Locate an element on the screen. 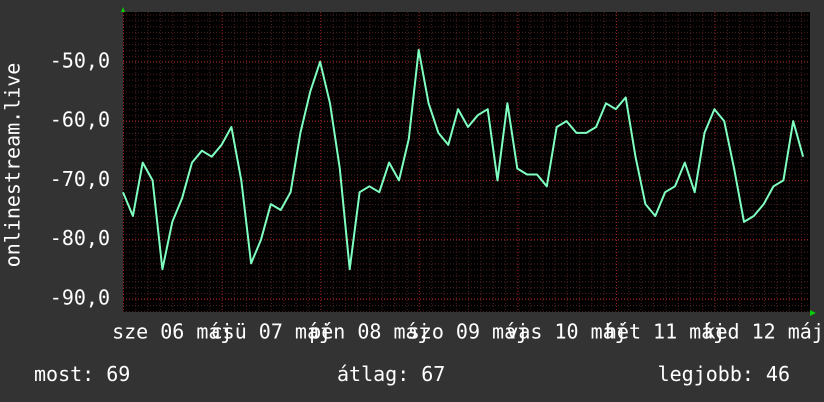  stat: legjobb: 46 is located at coordinates (724, 374).